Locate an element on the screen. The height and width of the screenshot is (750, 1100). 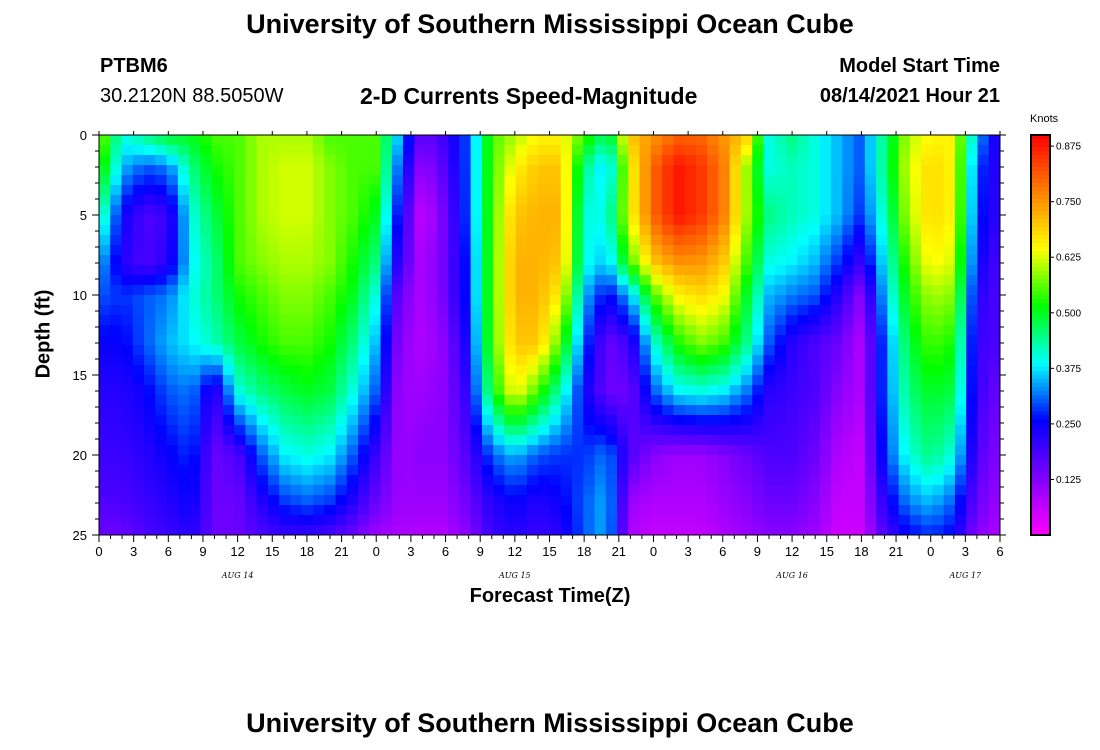
colorbar-tick-label: 0.375 is located at coordinates (1068, 369).